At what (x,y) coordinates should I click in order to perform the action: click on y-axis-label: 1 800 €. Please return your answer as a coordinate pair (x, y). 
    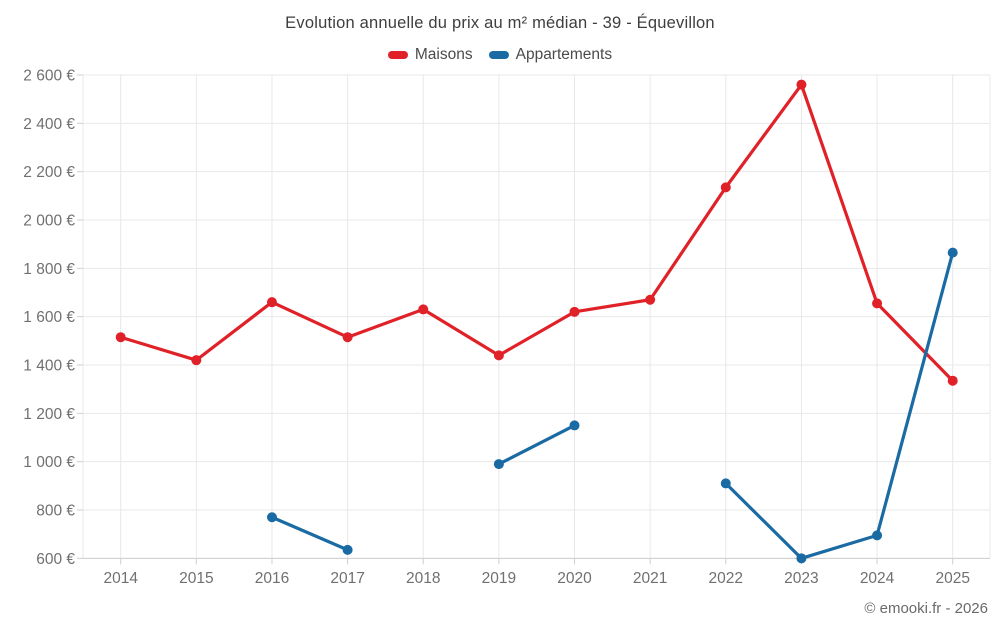
    Looking at the image, I should click on (49, 269).